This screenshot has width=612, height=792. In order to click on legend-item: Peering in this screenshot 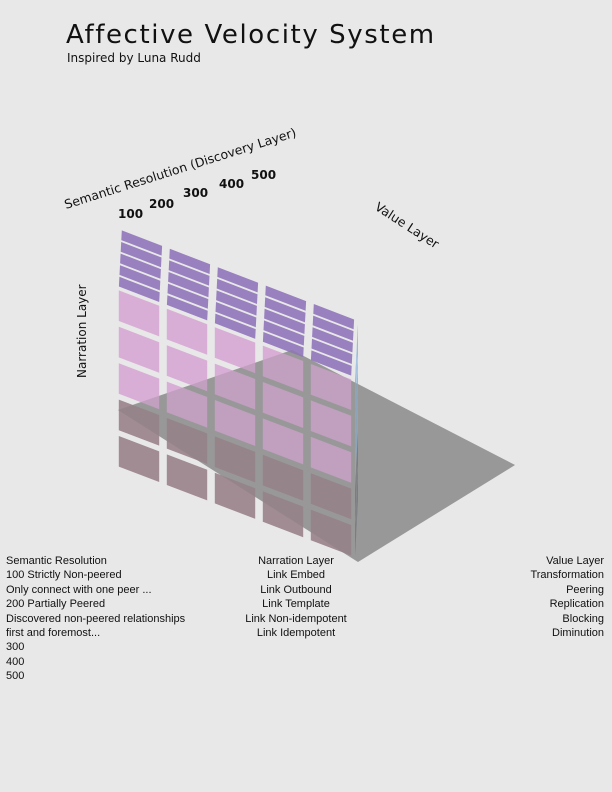, I will do `click(585, 589)`.